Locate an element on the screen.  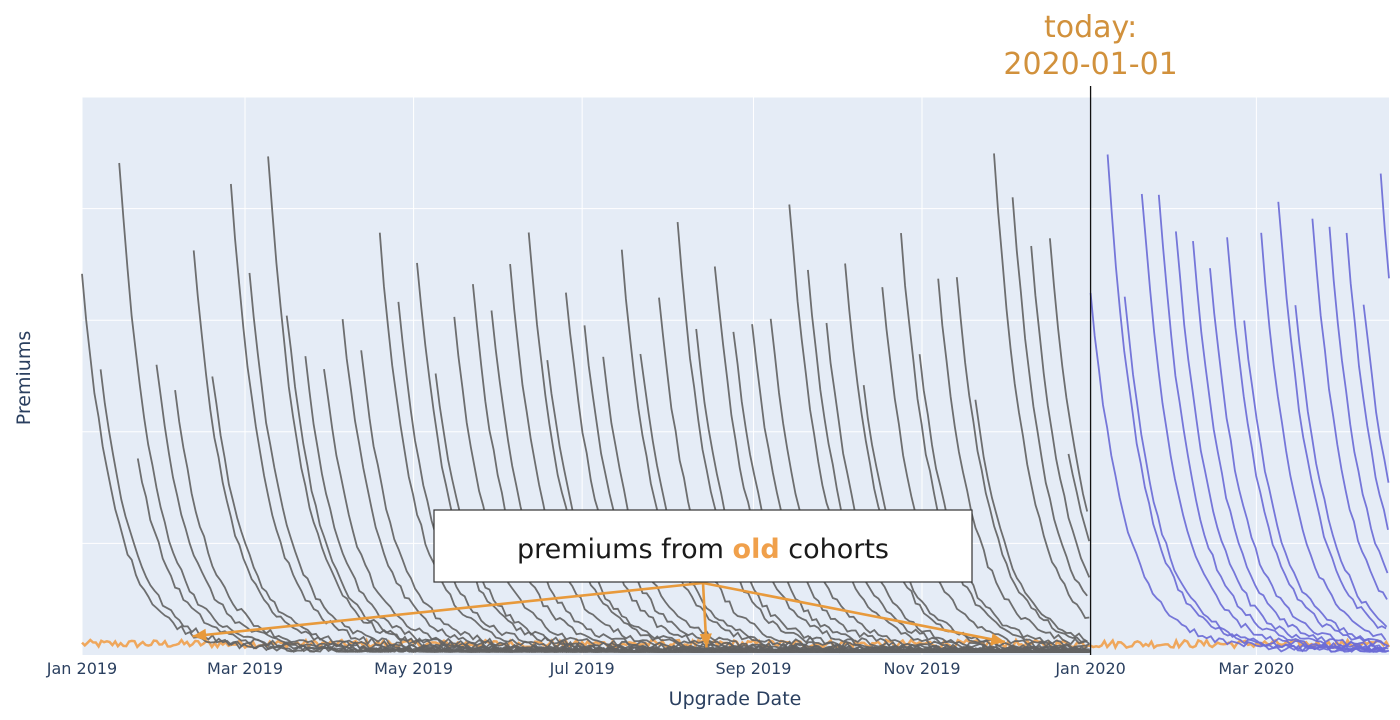
x-tick-label: Nov 2019 is located at coordinates (922, 668).